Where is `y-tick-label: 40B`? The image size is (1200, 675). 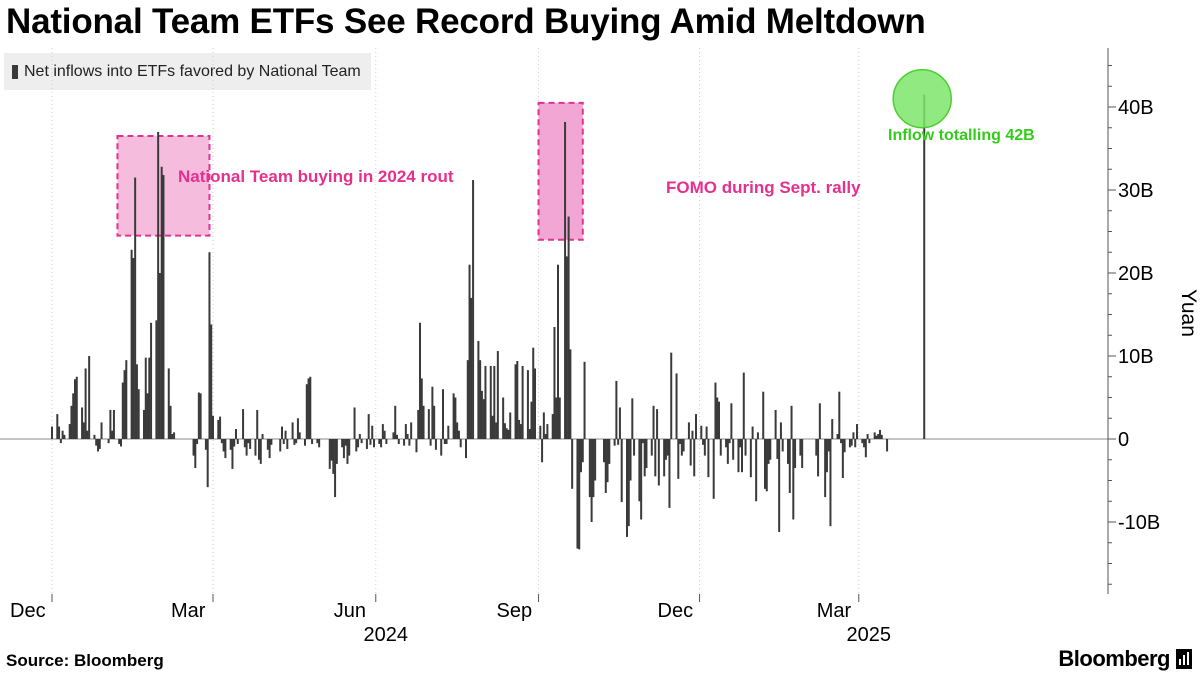 y-tick-label: 40B is located at coordinates (1136, 108).